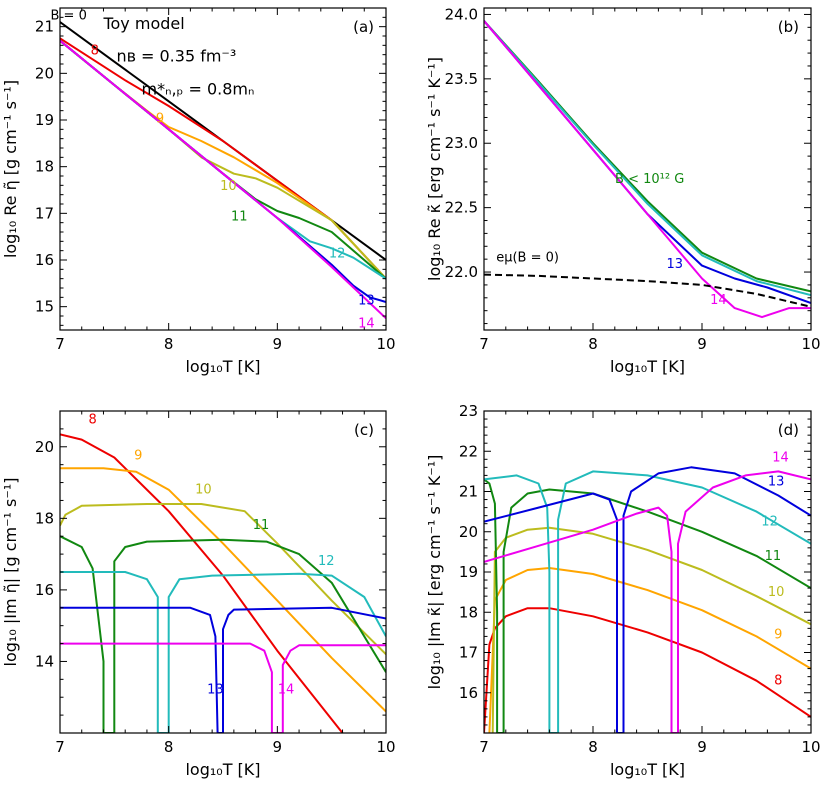 The height and width of the screenshot is (789, 830). I want to click on panel-label: (d), so click(788, 430).